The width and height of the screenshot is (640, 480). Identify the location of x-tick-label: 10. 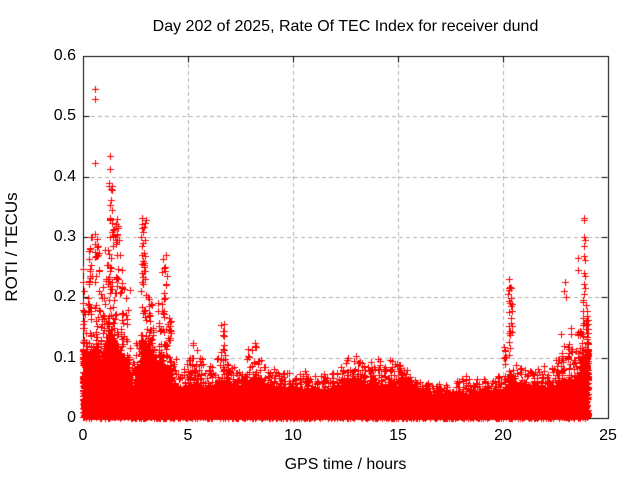
(293, 435).